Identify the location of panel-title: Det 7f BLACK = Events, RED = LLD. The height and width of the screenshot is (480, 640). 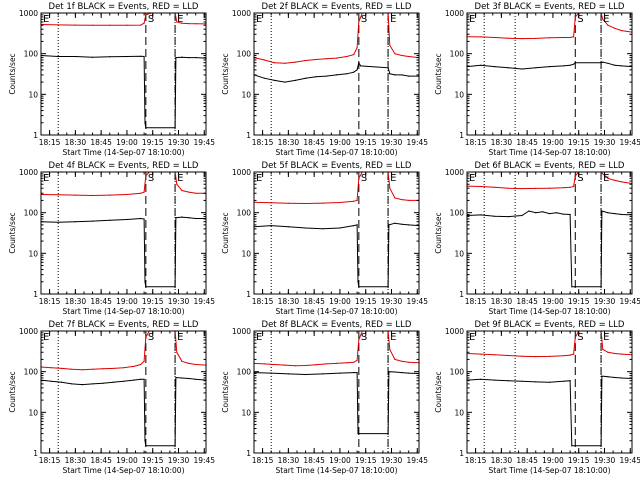
(124, 325).